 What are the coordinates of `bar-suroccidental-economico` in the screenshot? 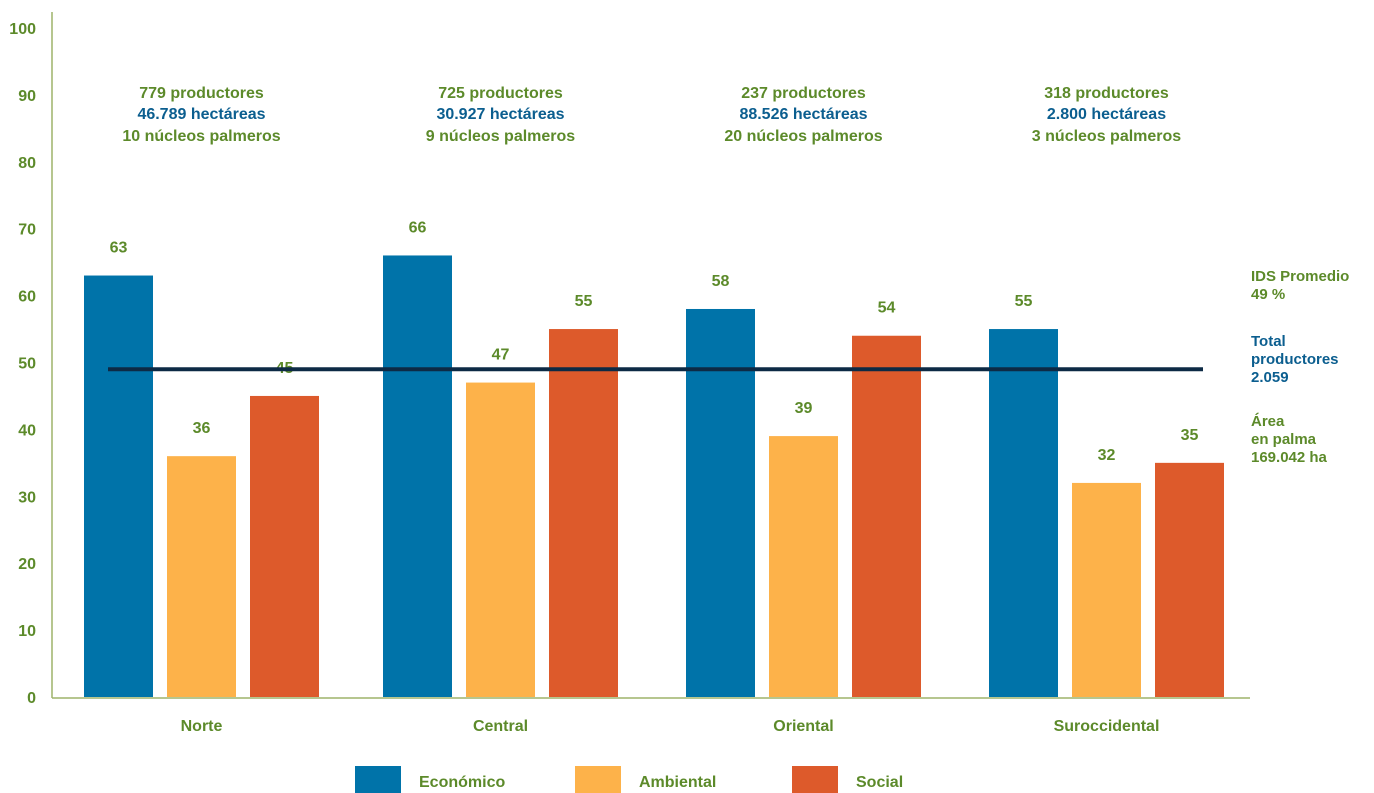 It's located at (1023, 513).